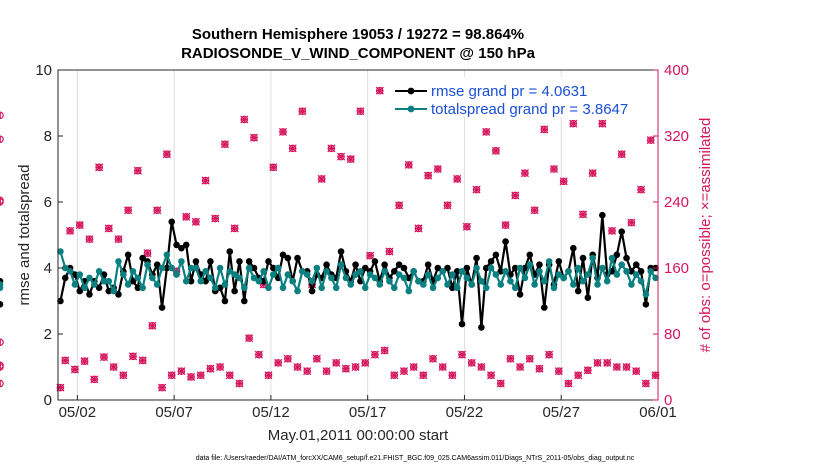 This screenshot has width=830, height=475. I want to click on y-right-tick-label: 240, so click(676, 202).